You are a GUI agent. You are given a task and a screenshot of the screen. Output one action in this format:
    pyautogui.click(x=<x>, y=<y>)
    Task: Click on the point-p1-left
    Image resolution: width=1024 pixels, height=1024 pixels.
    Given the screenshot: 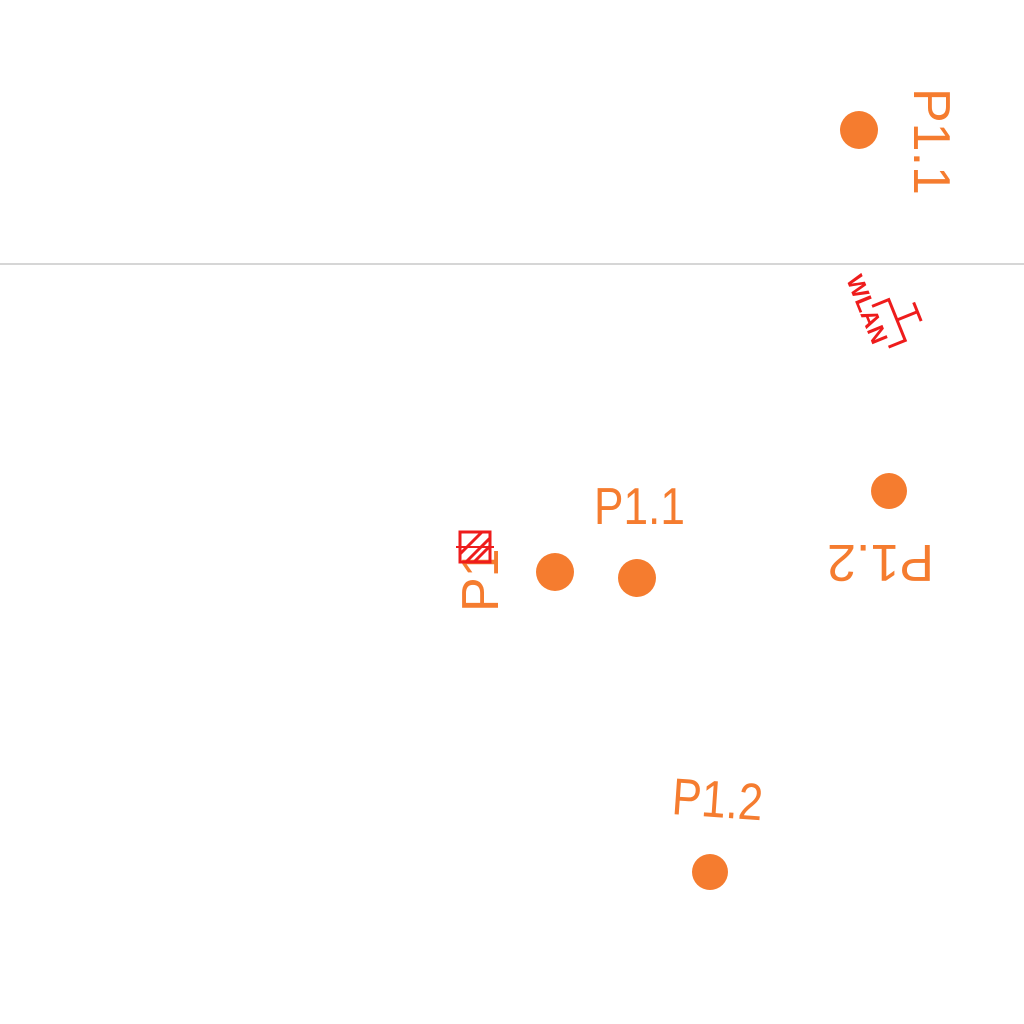 What is the action you would take?
    pyautogui.click(x=555, y=572)
    